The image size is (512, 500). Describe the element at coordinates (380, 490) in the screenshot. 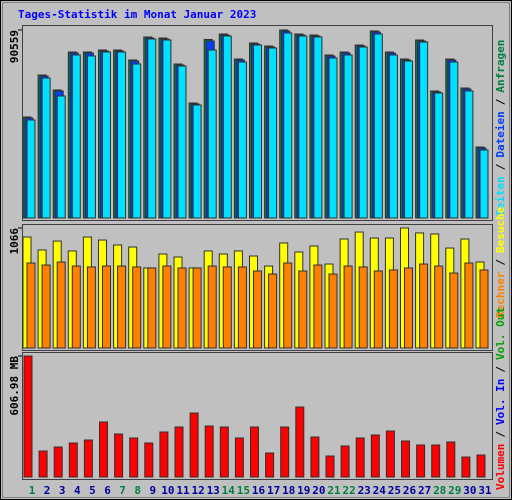

I see `x-tick-label: 24` at that location.